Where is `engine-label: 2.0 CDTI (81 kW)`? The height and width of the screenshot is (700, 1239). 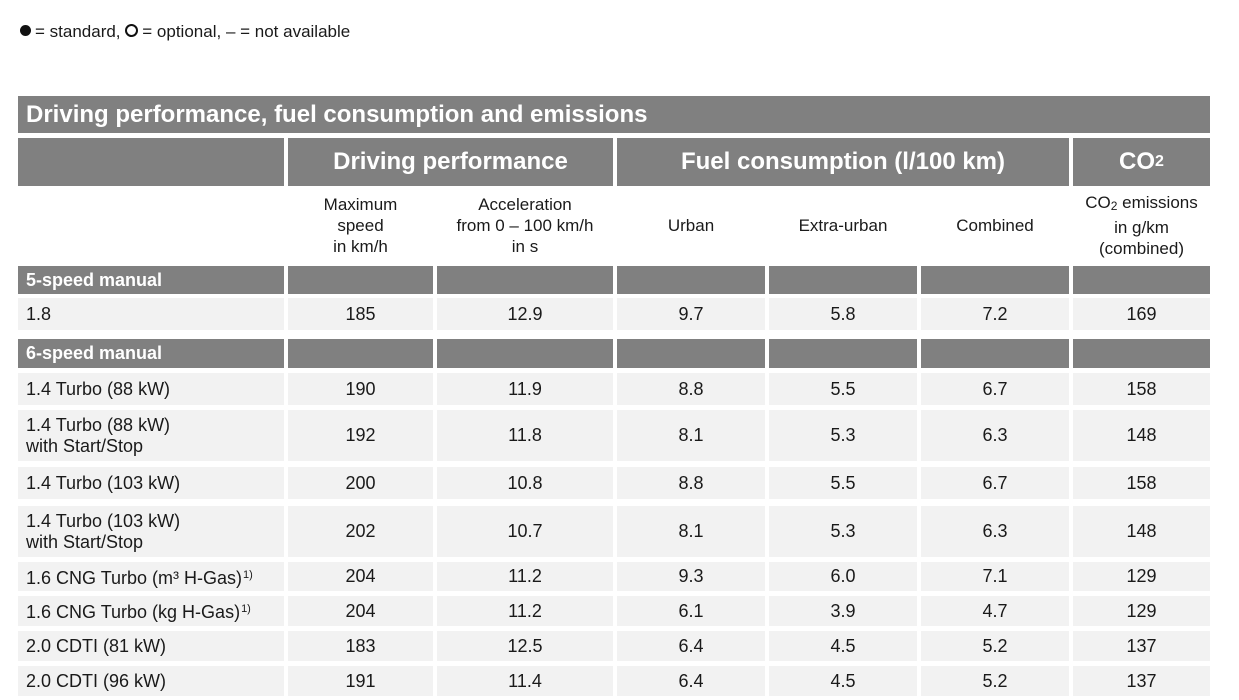 engine-label: 2.0 CDTI (81 kW) is located at coordinates (151, 646).